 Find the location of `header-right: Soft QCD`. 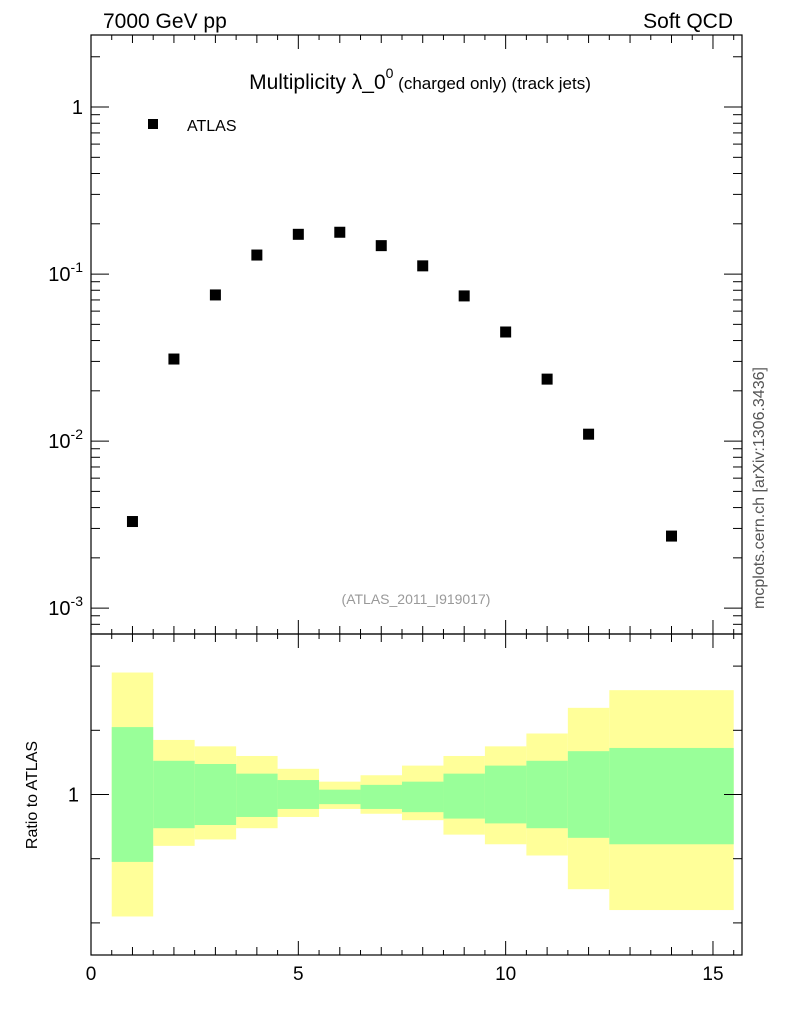

header-right: Soft QCD is located at coordinates (688, 21).